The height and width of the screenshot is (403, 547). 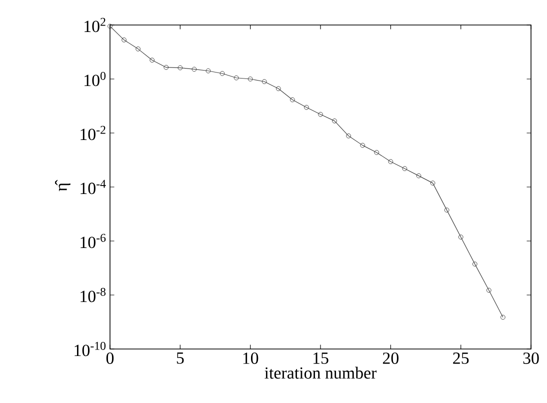 What do you see at coordinates (250, 358) in the screenshot?
I see `x-tick-label: 10` at bounding box center [250, 358].